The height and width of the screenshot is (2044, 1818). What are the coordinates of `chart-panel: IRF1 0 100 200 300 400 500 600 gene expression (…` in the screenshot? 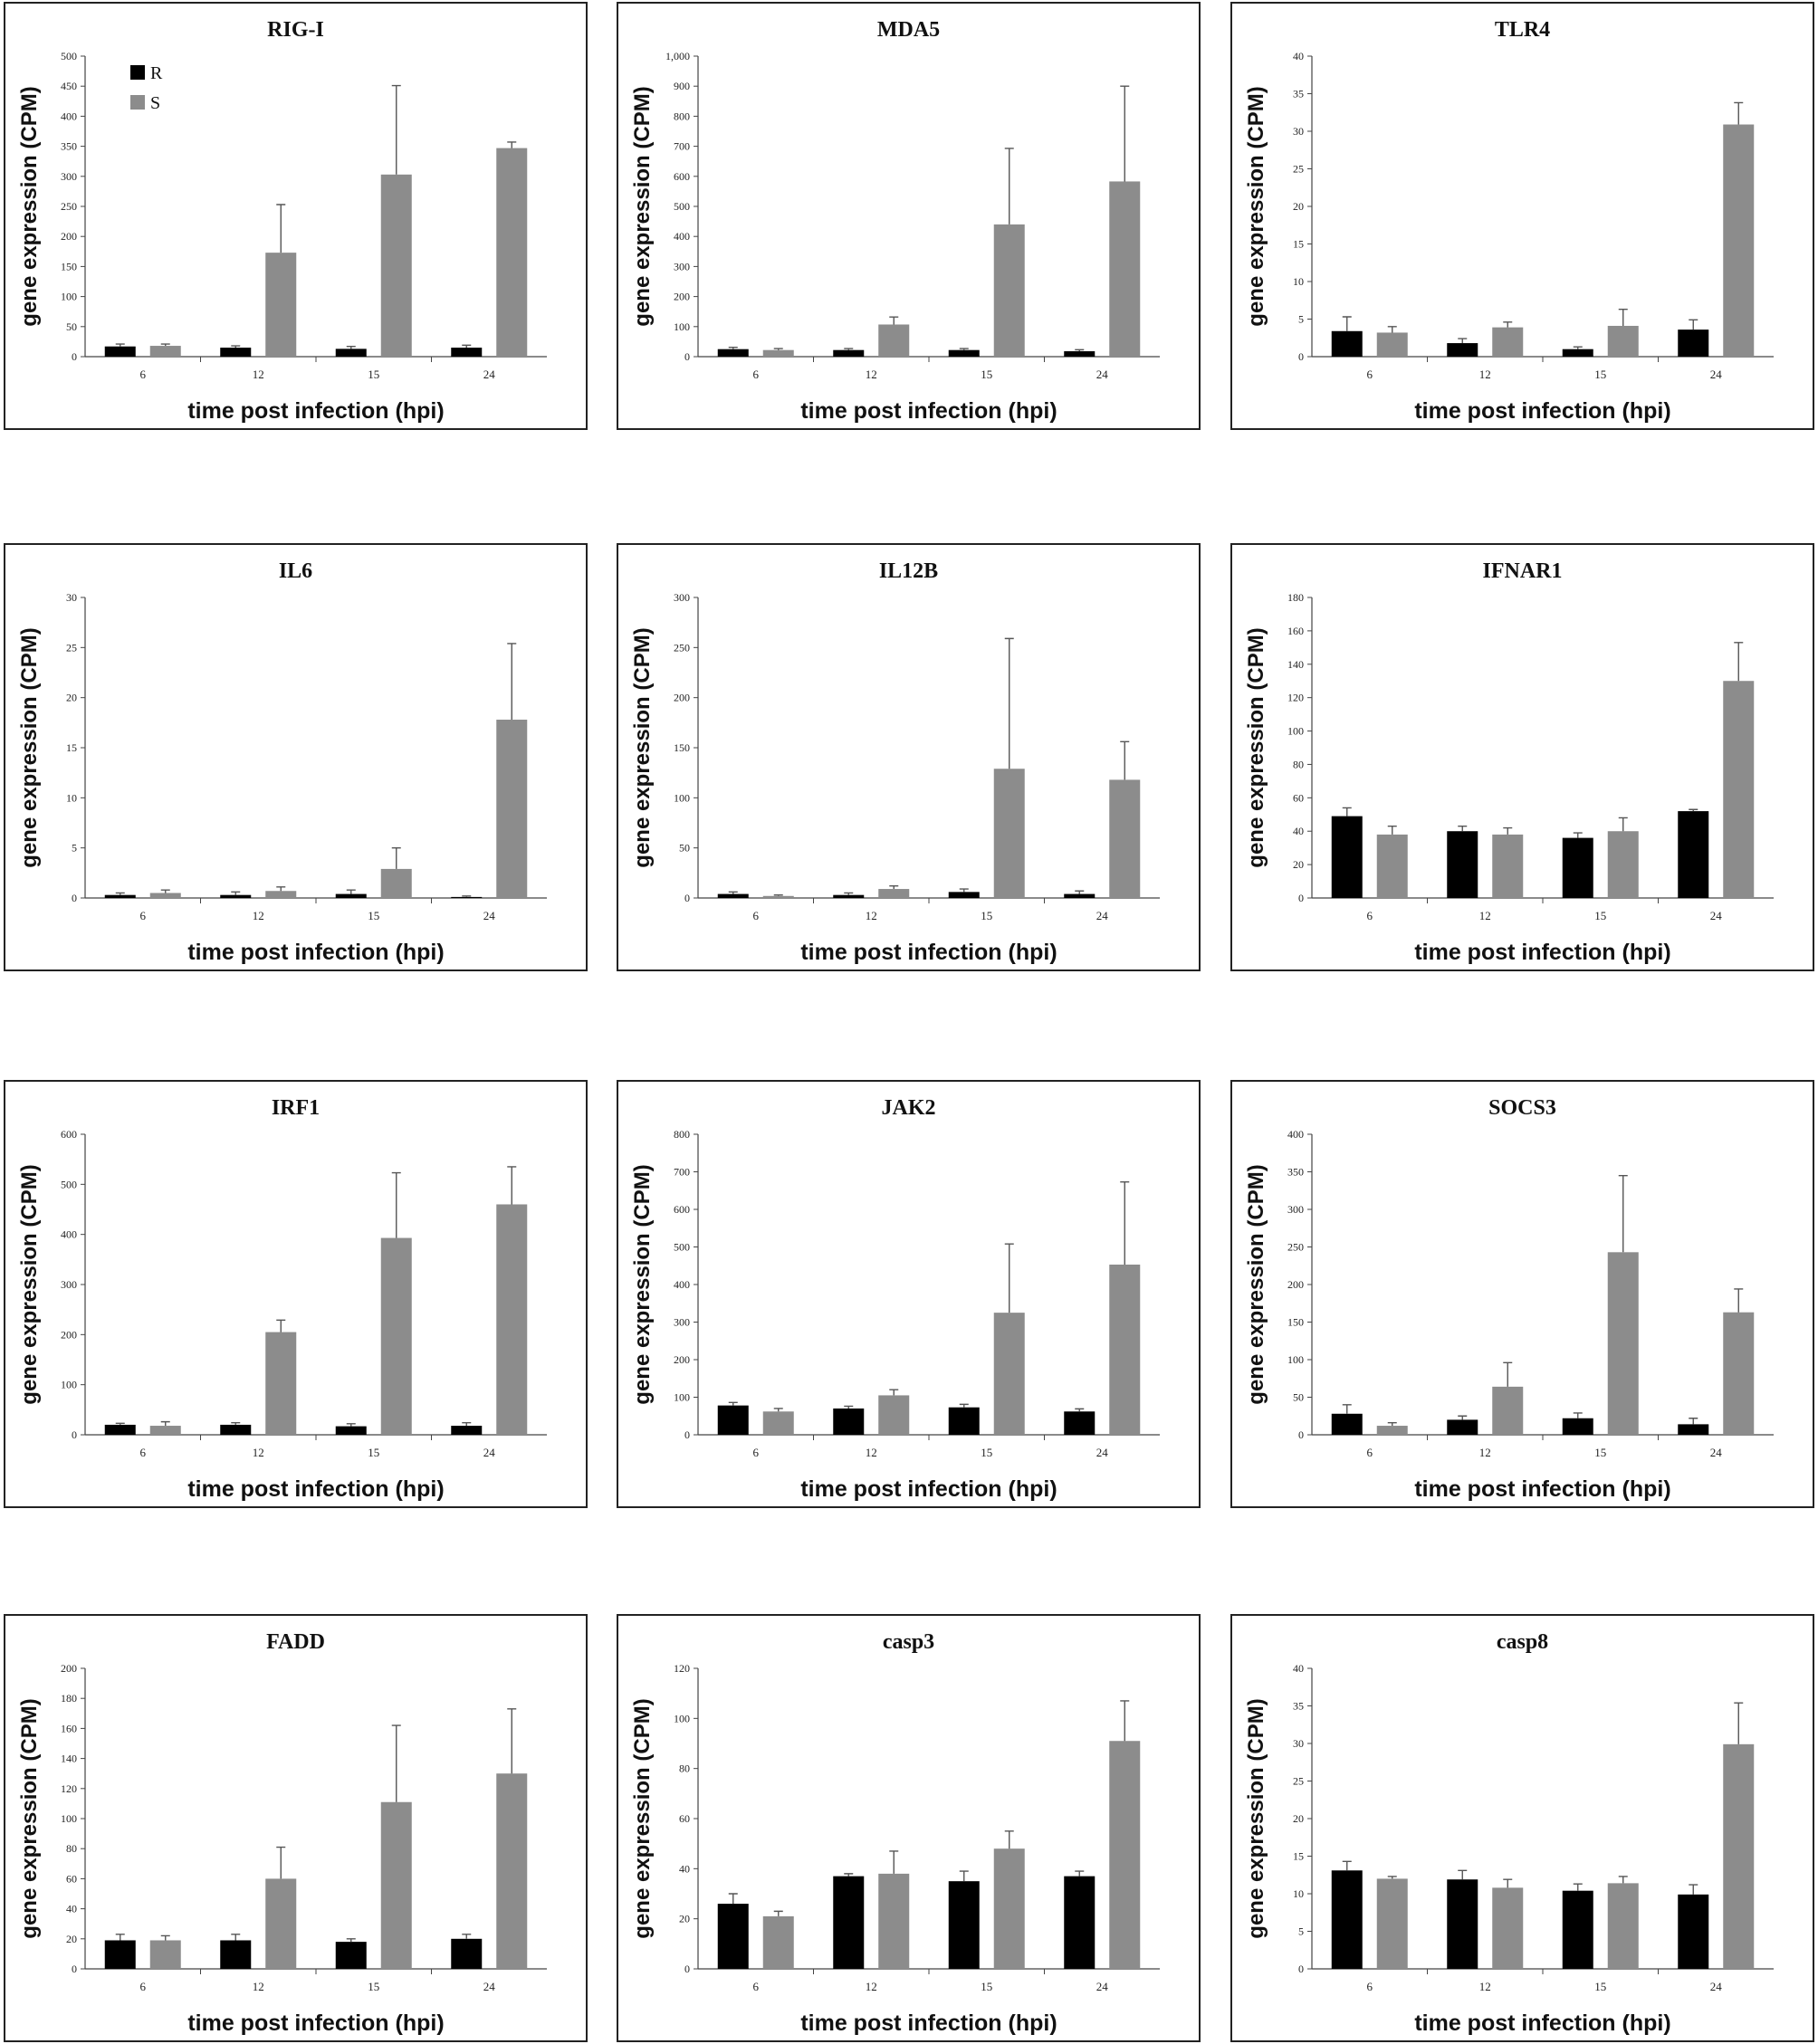 It's located at (296, 1294).